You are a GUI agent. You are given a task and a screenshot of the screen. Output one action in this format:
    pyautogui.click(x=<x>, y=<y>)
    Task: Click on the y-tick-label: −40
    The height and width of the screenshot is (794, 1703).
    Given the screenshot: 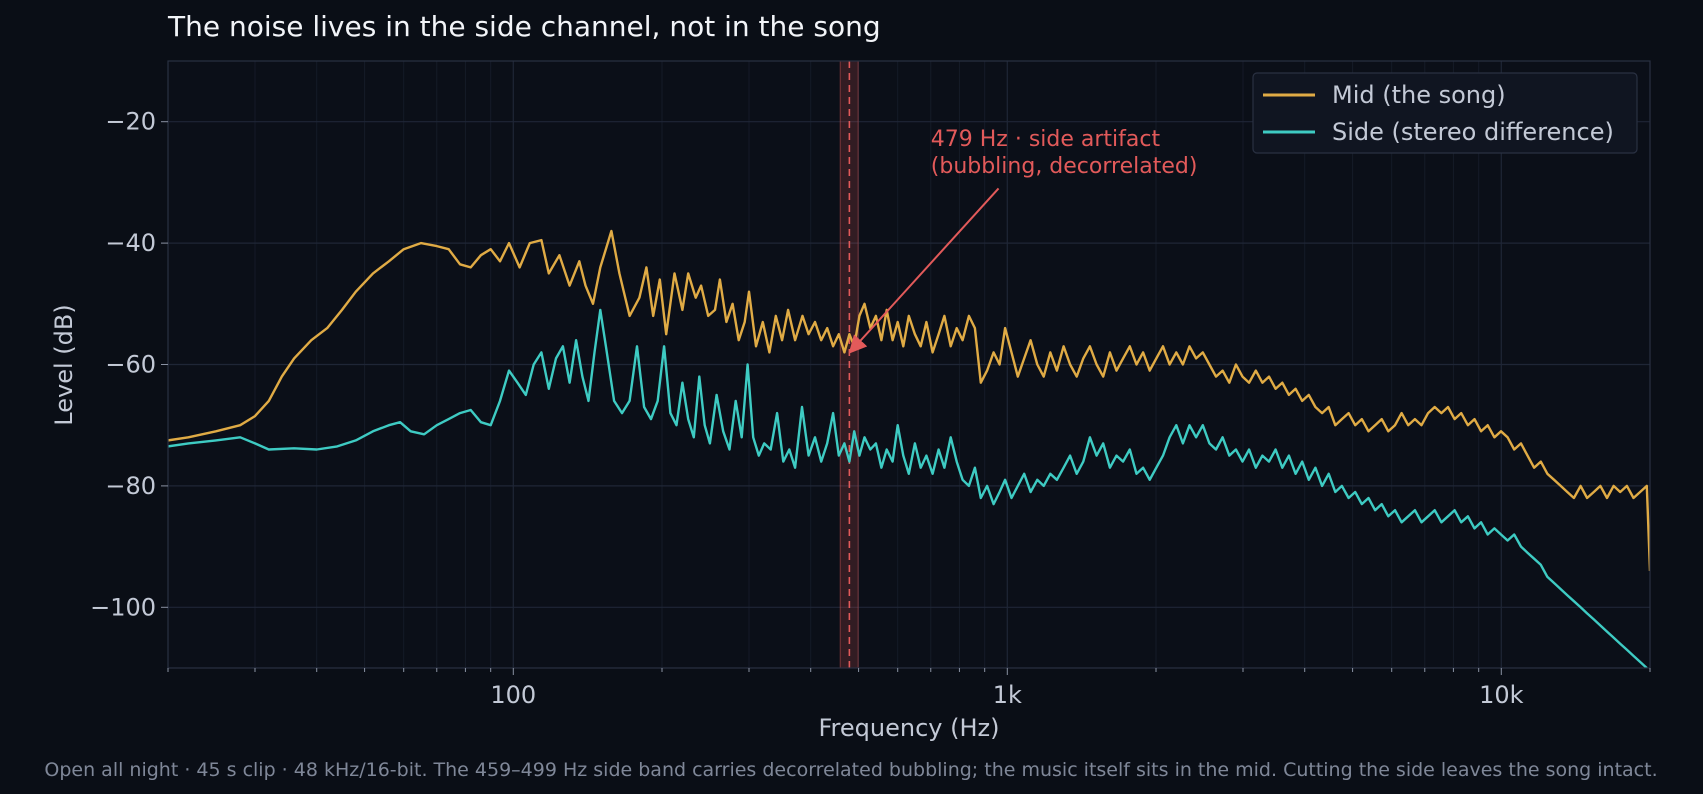 What is the action you would take?
    pyautogui.click(x=130, y=243)
    